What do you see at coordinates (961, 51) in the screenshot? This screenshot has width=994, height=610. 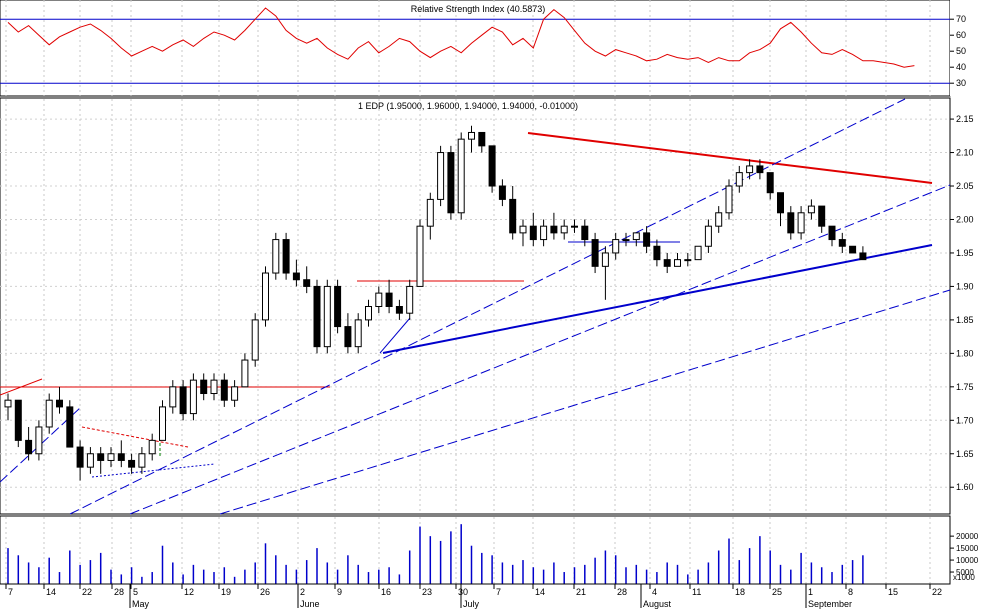 I see `rsi-ytick-label: 50` at bounding box center [961, 51].